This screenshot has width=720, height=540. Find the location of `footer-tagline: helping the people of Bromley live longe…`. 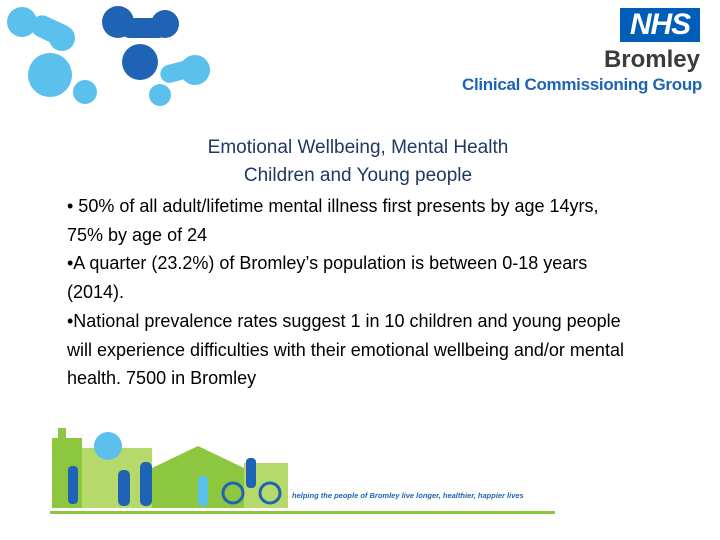

footer-tagline: helping the people of Bromley live longe… is located at coordinates (408, 495).